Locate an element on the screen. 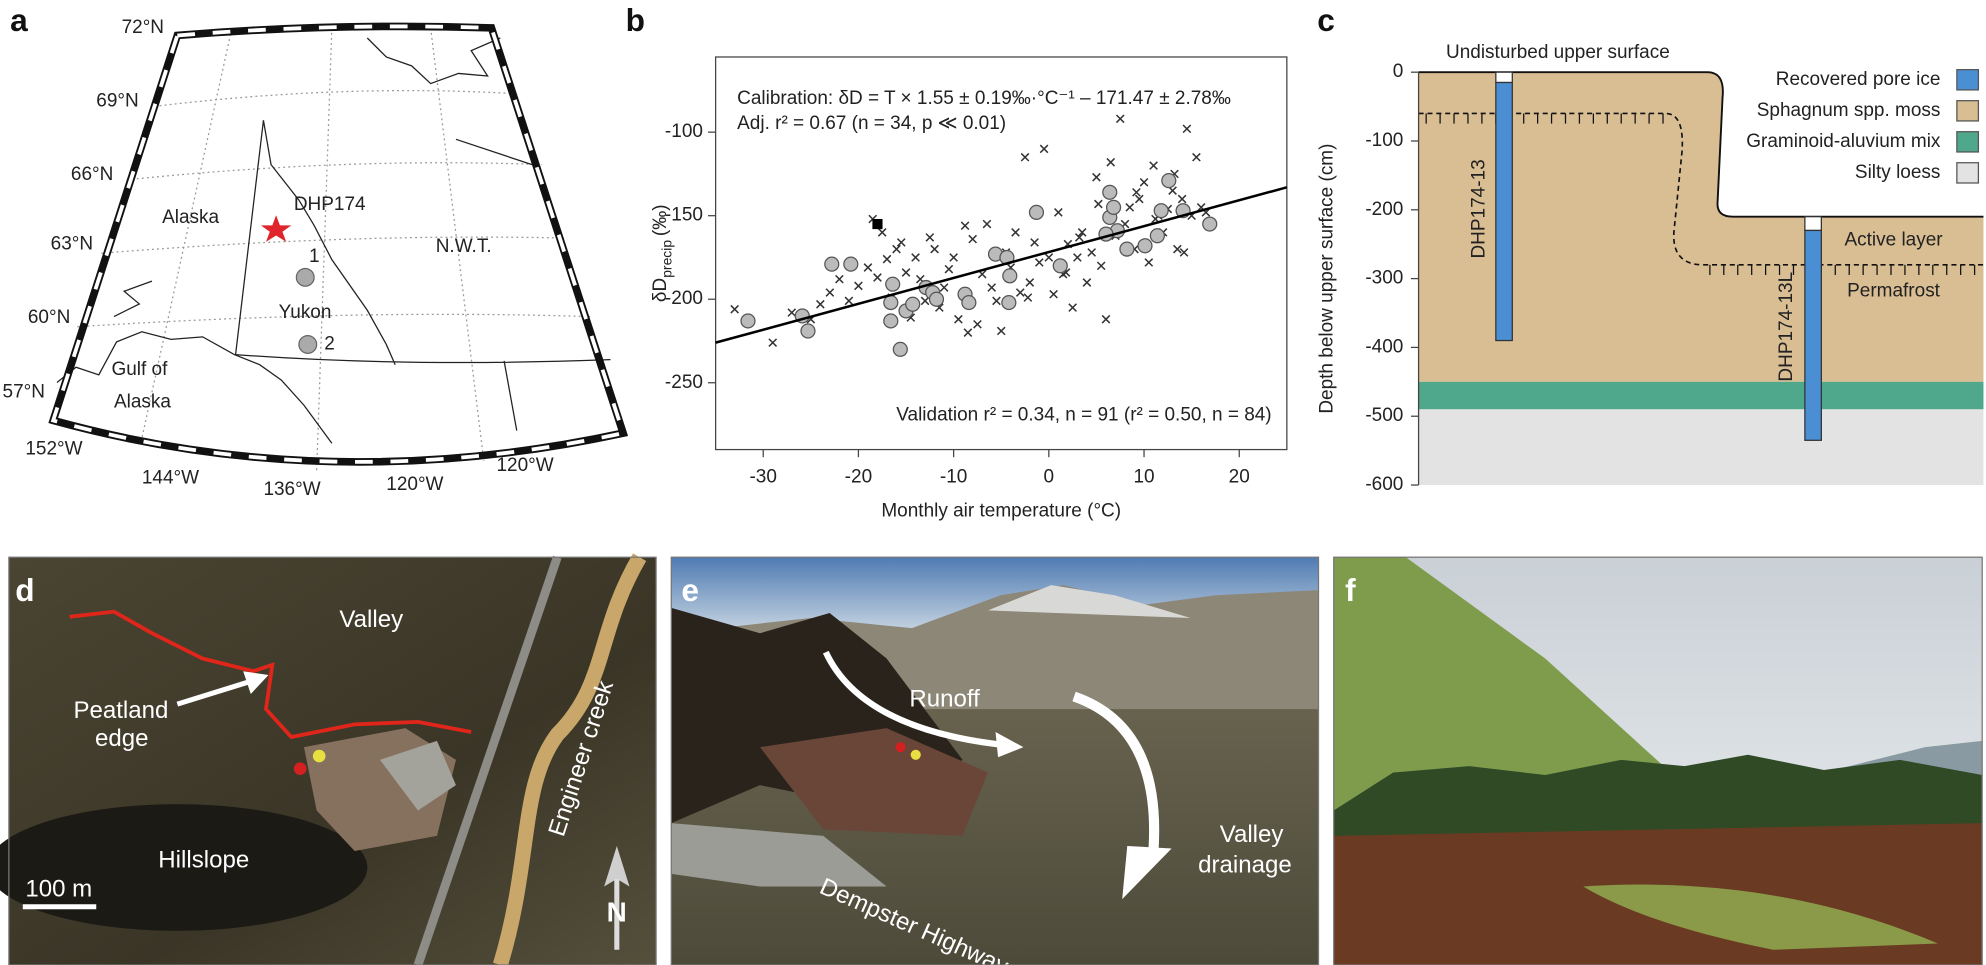 This screenshot has width=1986, height=965. photo-label: Hillslope is located at coordinates (203, 860).